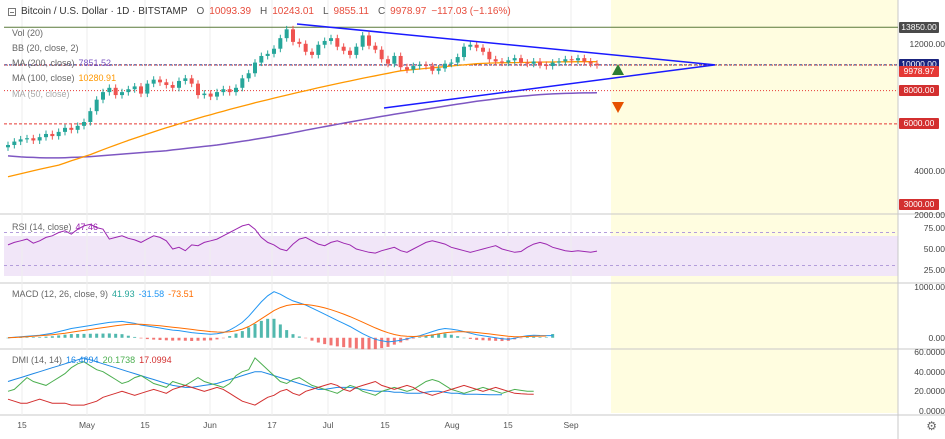 The height and width of the screenshot is (439, 945). What do you see at coordinates (60, 294) in the screenshot?
I see `macd-label: MACD (12, 26, close, 9)` at bounding box center [60, 294].